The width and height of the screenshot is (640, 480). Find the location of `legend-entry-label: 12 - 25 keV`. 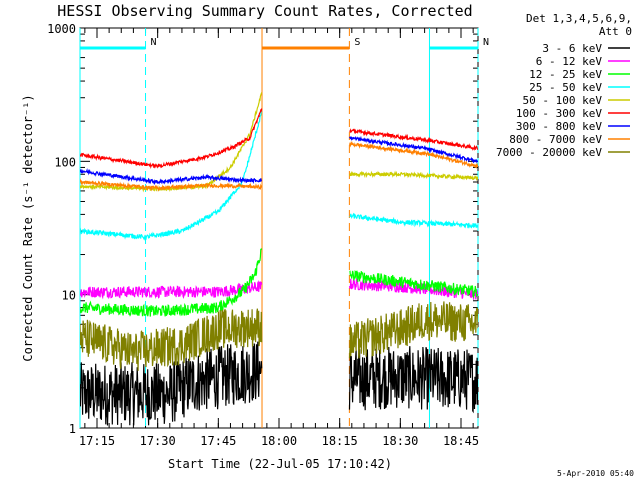

legend-entry-label: 12 - 25 keV is located at coordinates (565, 74).